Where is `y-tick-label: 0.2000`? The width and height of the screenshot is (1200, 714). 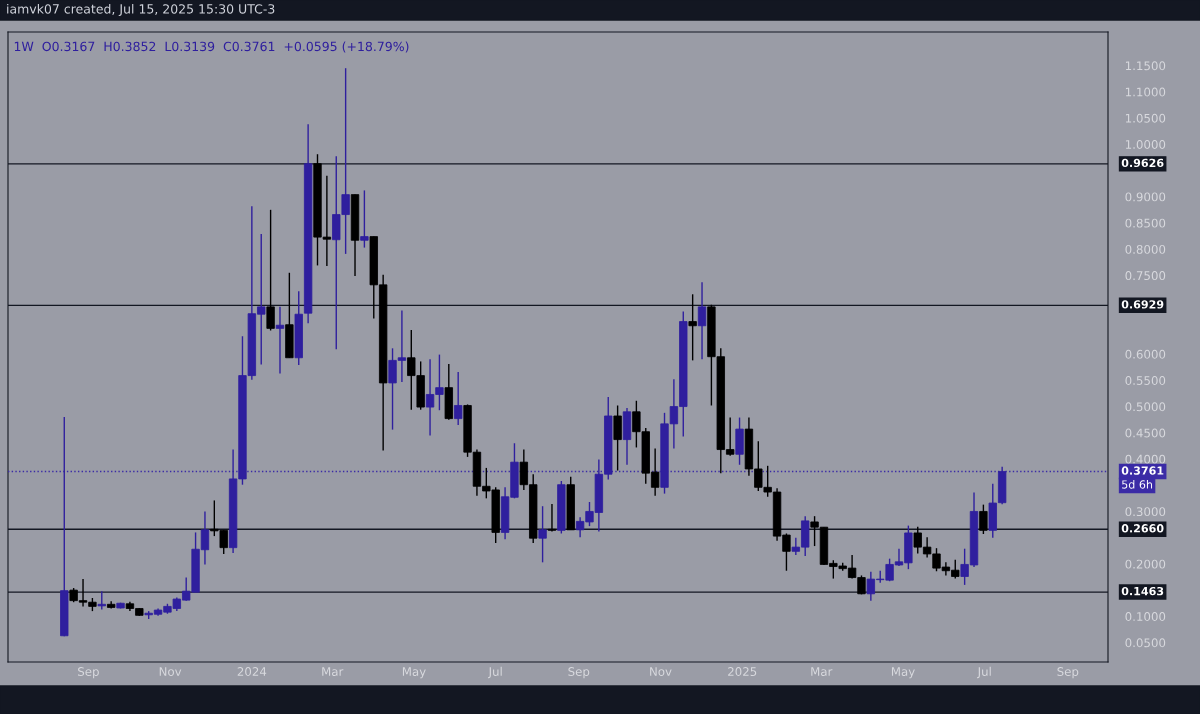 y-tick-label: 0.2000 is located at coordinates (1145, 564).